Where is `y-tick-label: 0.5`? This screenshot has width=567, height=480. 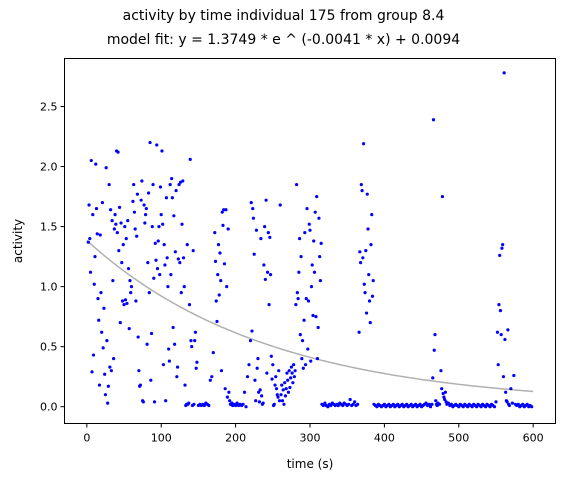
y-tick-label: 0.5 is located at coordinates (49, 347).